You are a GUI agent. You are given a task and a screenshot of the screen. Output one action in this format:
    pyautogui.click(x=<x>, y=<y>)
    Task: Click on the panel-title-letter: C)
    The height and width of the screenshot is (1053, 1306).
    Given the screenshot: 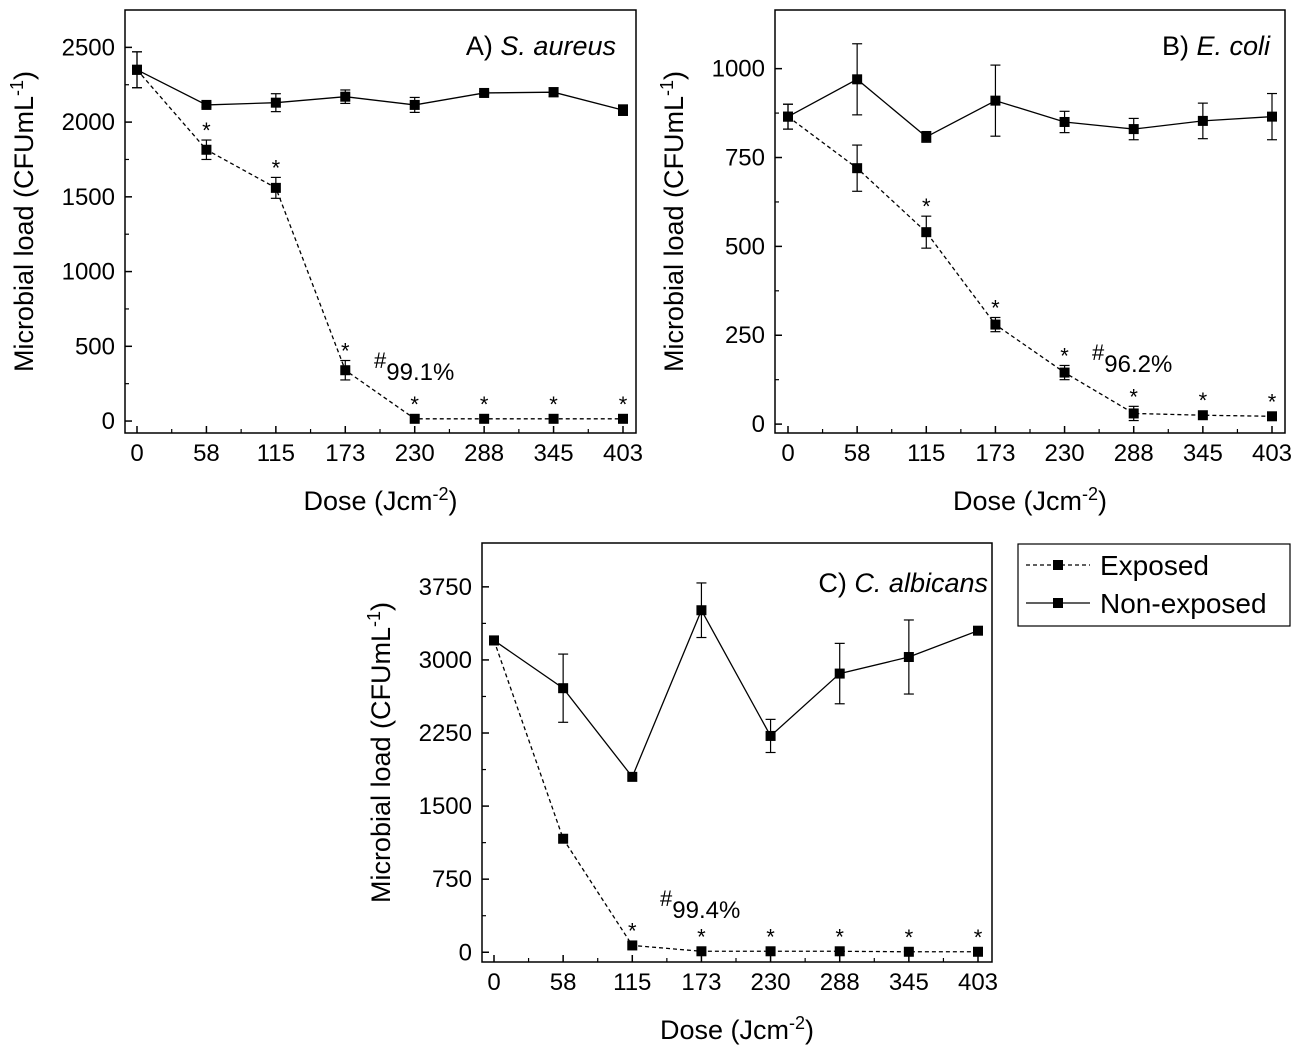 What is the action you would take?
    pyautogui.click(x=836, y=583)
    